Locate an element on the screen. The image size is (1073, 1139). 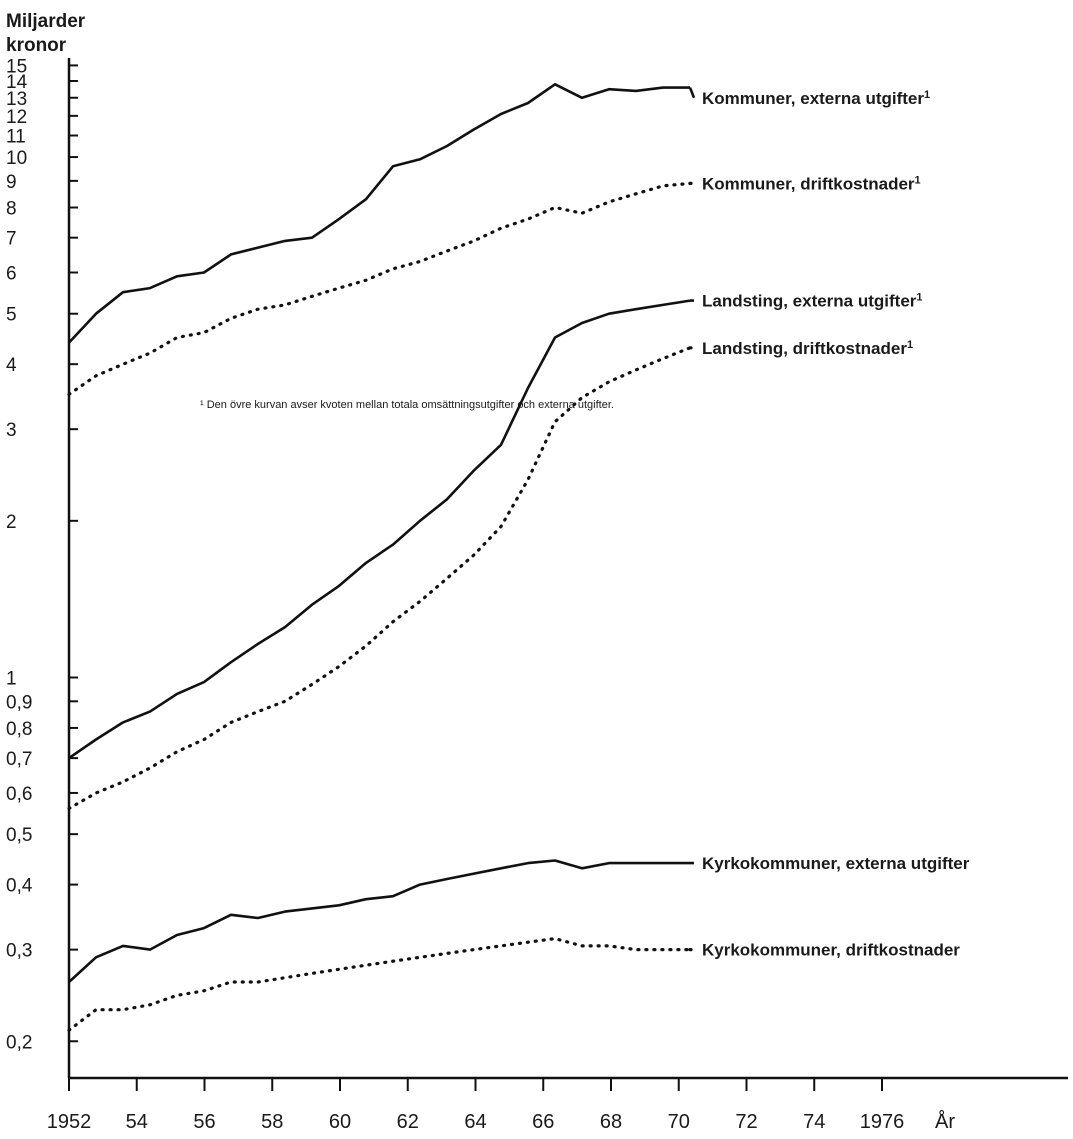
y-tick-label: 10 is located at coordinates (16, 158).